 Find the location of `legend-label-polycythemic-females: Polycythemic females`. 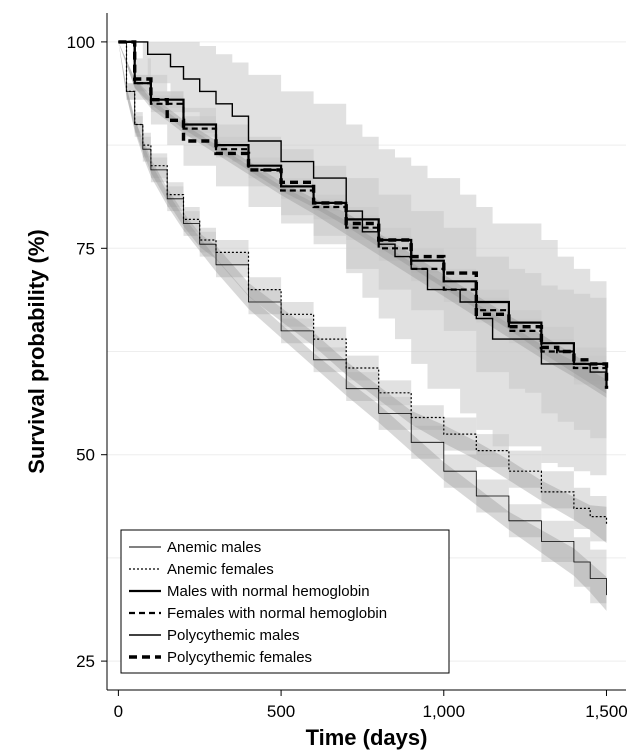

legend-label-polycythemic-females: Polycythemic females is located at coordinates (239, 657).